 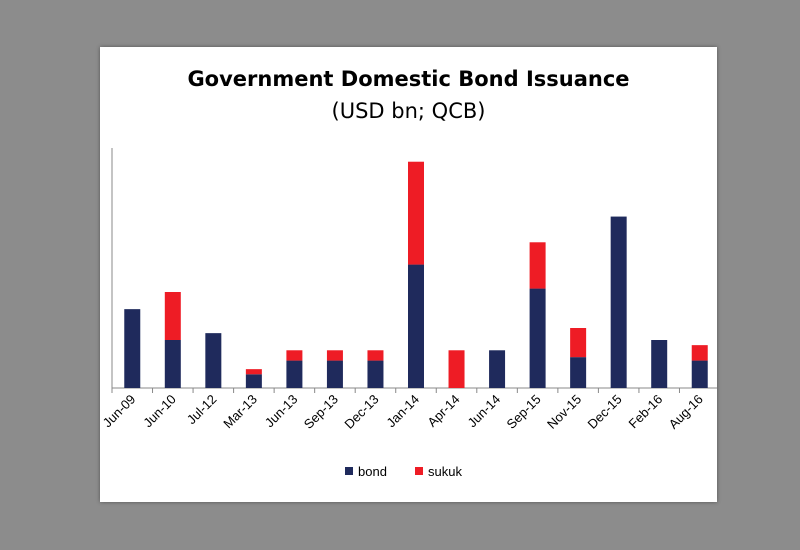 What do you see at coordinates (646, 412) in the screenshot?
I see `x-tick-label: Feb-16` at bounding box center [646, 412].